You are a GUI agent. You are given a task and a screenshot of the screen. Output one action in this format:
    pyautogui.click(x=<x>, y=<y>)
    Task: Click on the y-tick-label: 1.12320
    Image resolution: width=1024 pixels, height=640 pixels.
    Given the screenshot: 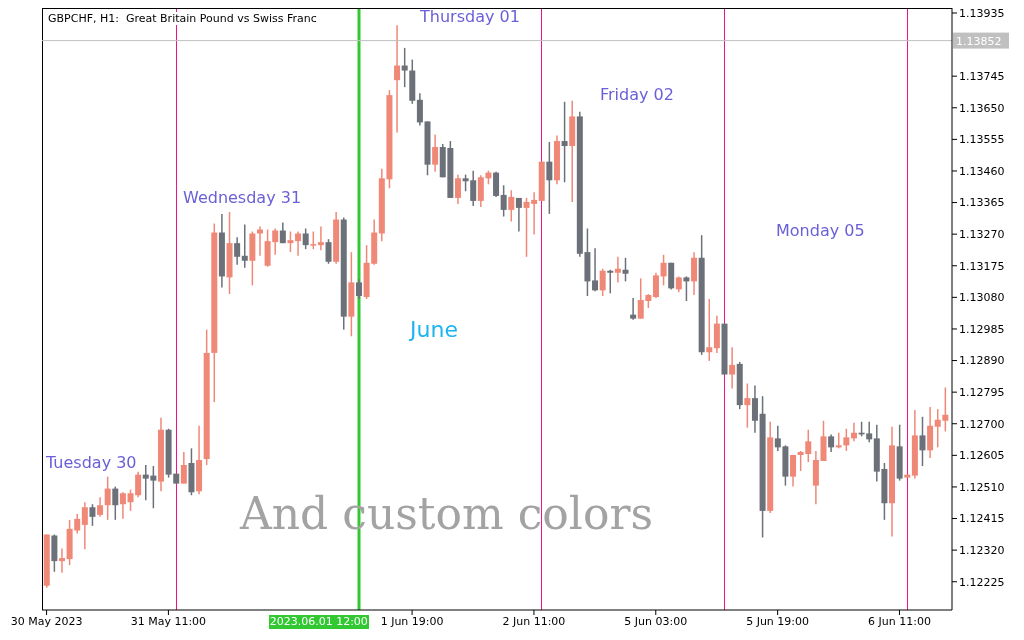 What is the action you would take?
    pyautogui.click(x=982, y=551)
    